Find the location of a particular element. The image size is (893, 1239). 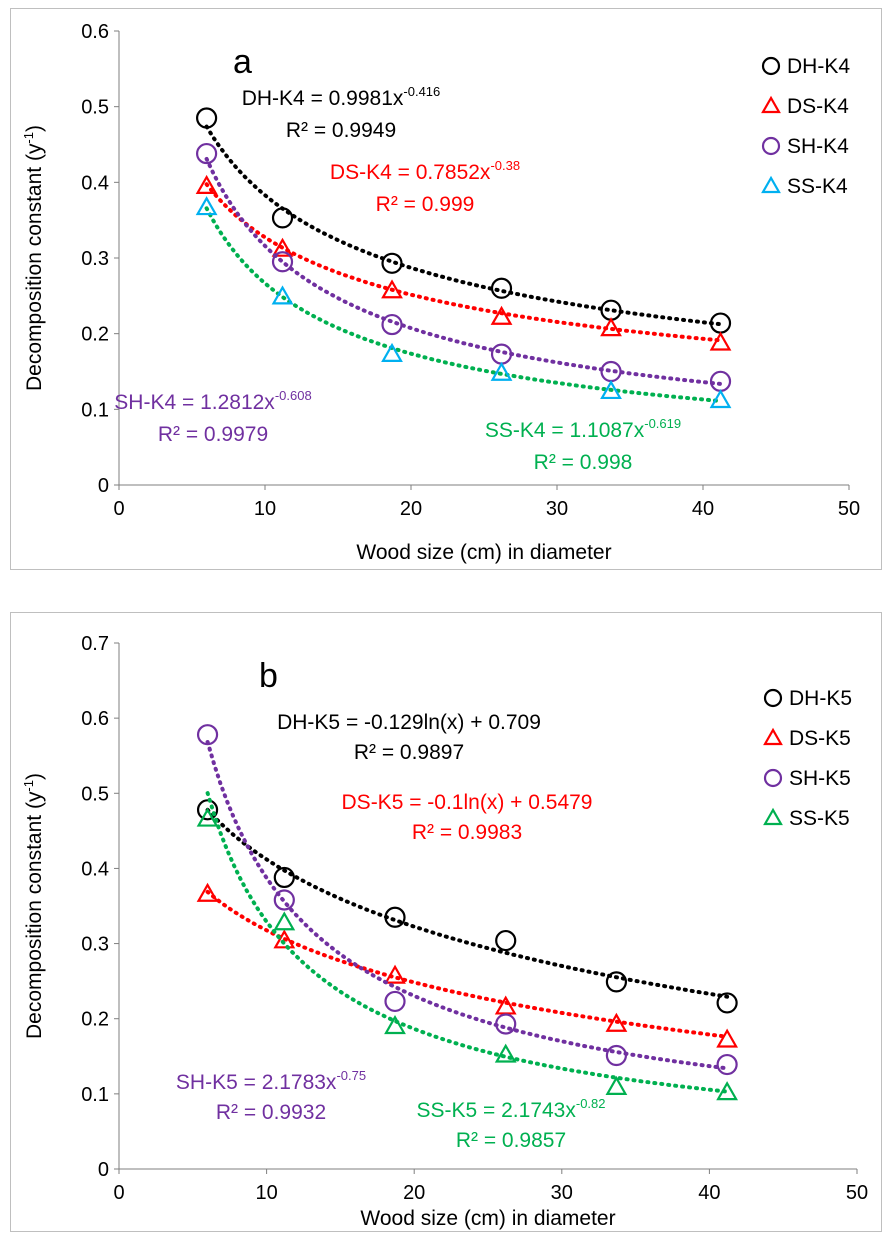

chart-b-equation-text-DH-K5: DH-K5 = -0.129ln(x) + 0.709 is located at coordinates (409, 722).